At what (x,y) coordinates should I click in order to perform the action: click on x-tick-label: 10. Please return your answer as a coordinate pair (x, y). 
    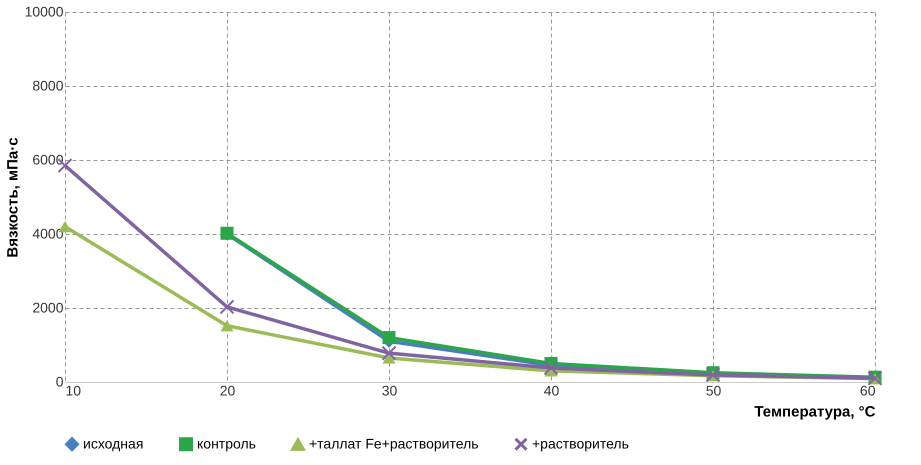
    Looking at the image, I should click on (74, 390).